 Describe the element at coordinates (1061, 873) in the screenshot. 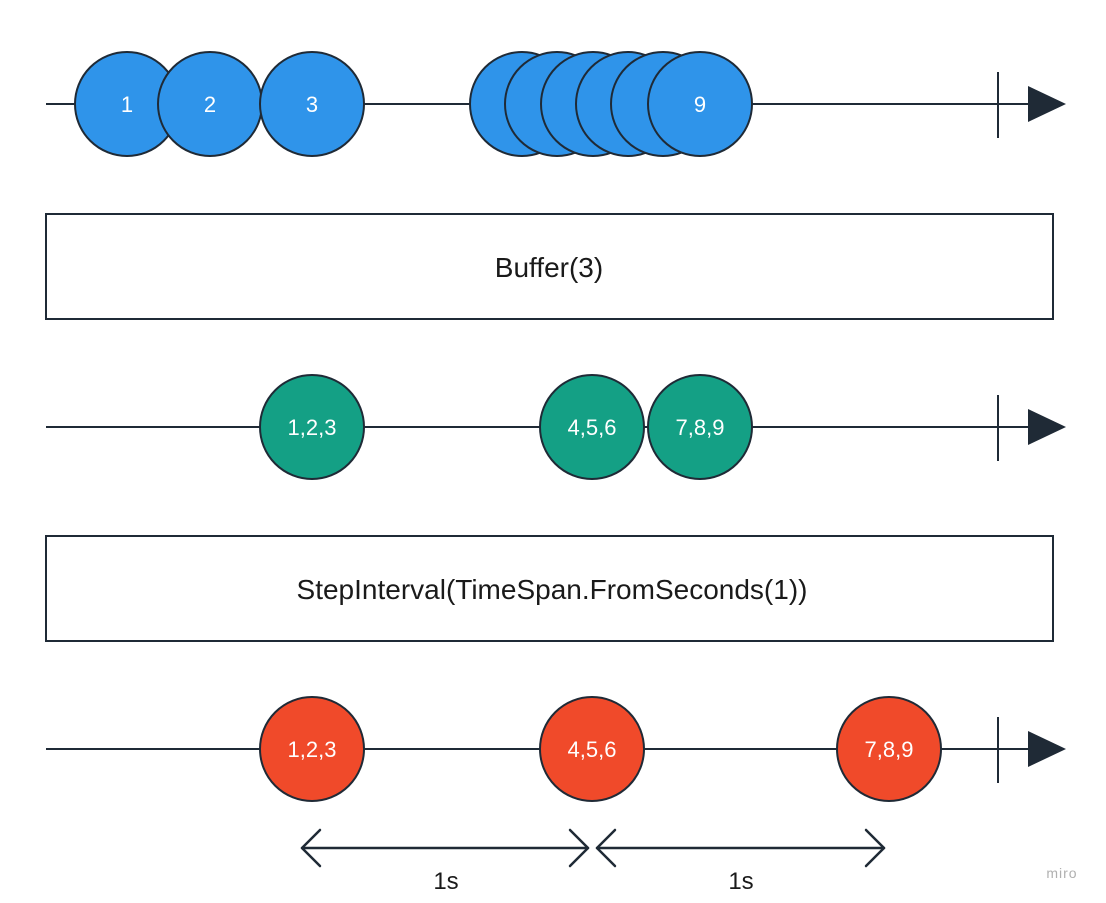

I see `miro-watermark: miro` at that location.